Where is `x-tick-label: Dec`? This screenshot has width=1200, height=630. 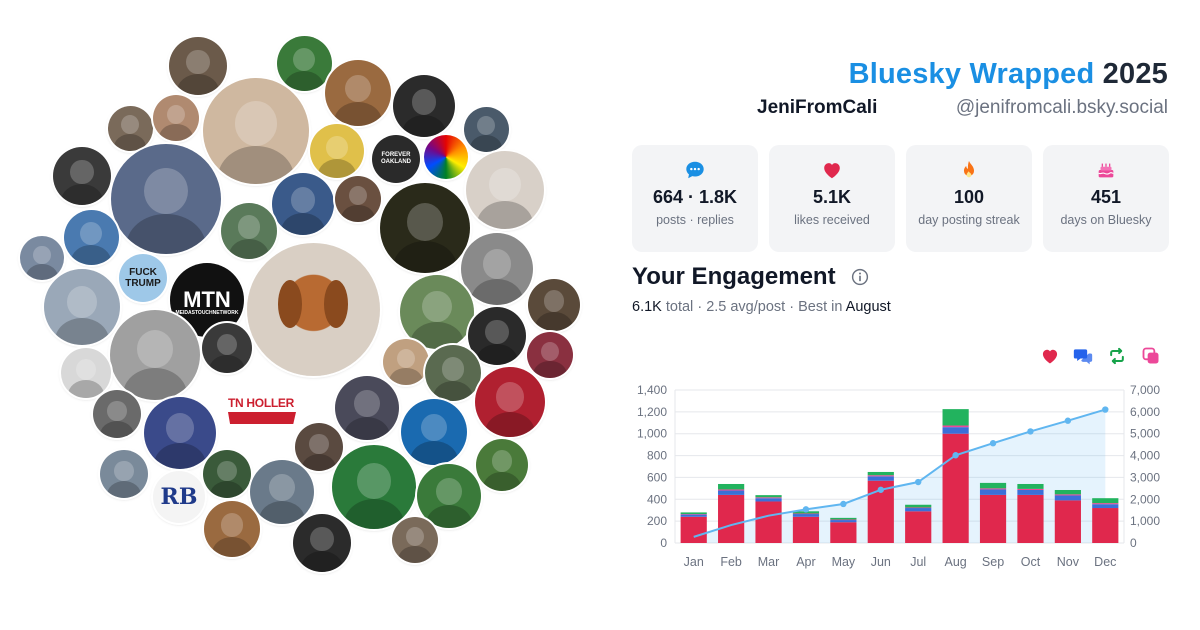
x-tick-label: Dec is located at coordinates (1105, 562).